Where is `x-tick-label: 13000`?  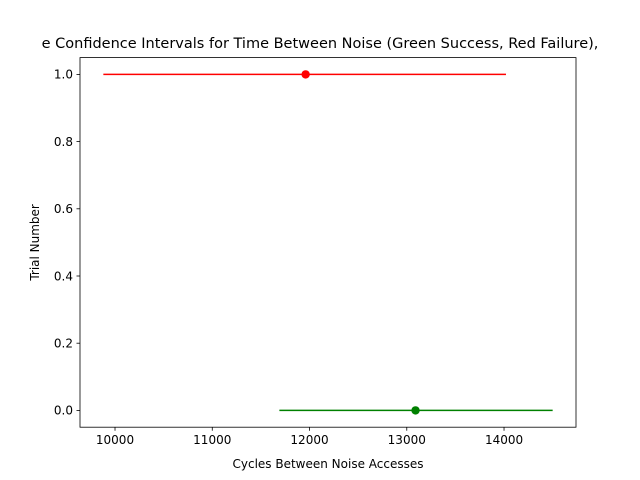
x-tick-label: 13000 is located at coordinates (407, 440).